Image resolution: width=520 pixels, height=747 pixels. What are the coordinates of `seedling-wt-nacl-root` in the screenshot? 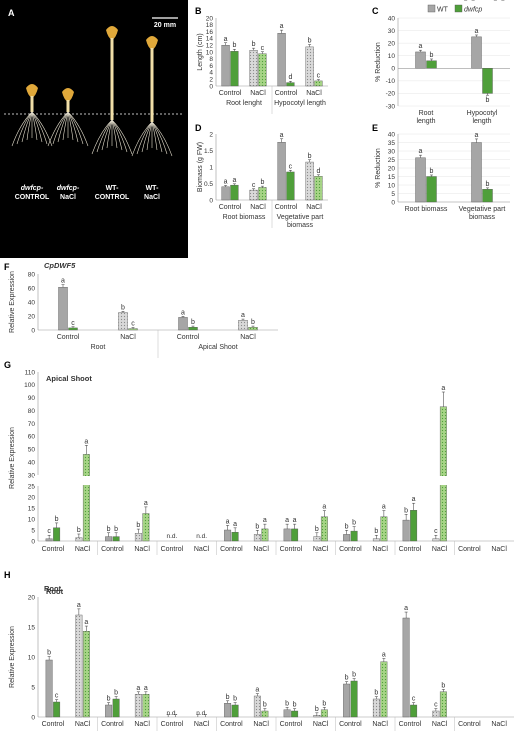 It's located at (149, 136).